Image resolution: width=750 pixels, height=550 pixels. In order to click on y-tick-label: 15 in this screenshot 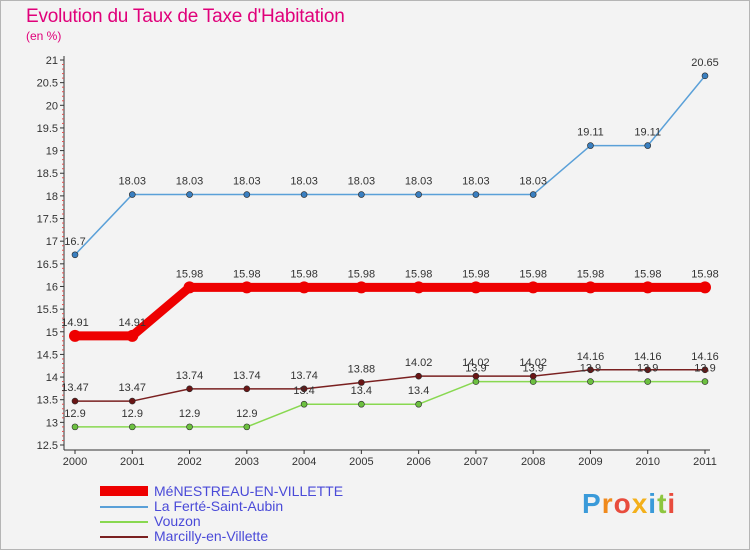, I will do `click(52, 333)`.